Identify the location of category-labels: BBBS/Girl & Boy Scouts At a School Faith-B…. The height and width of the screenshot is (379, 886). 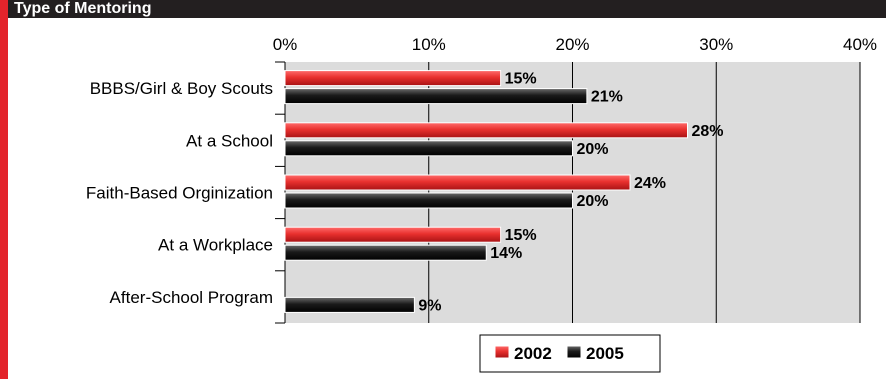
(179, 193).